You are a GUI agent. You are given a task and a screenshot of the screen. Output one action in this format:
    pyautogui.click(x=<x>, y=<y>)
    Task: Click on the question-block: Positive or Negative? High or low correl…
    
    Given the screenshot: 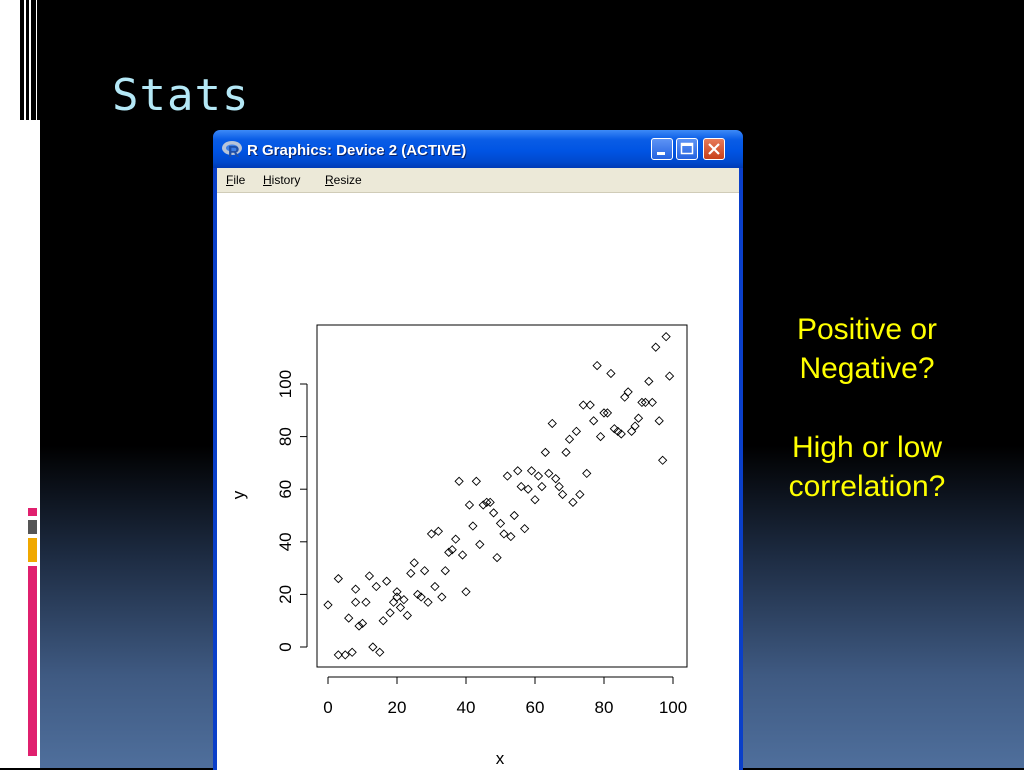 What is the action you would take?
    pyautogui.click(x=867, y=408)
    